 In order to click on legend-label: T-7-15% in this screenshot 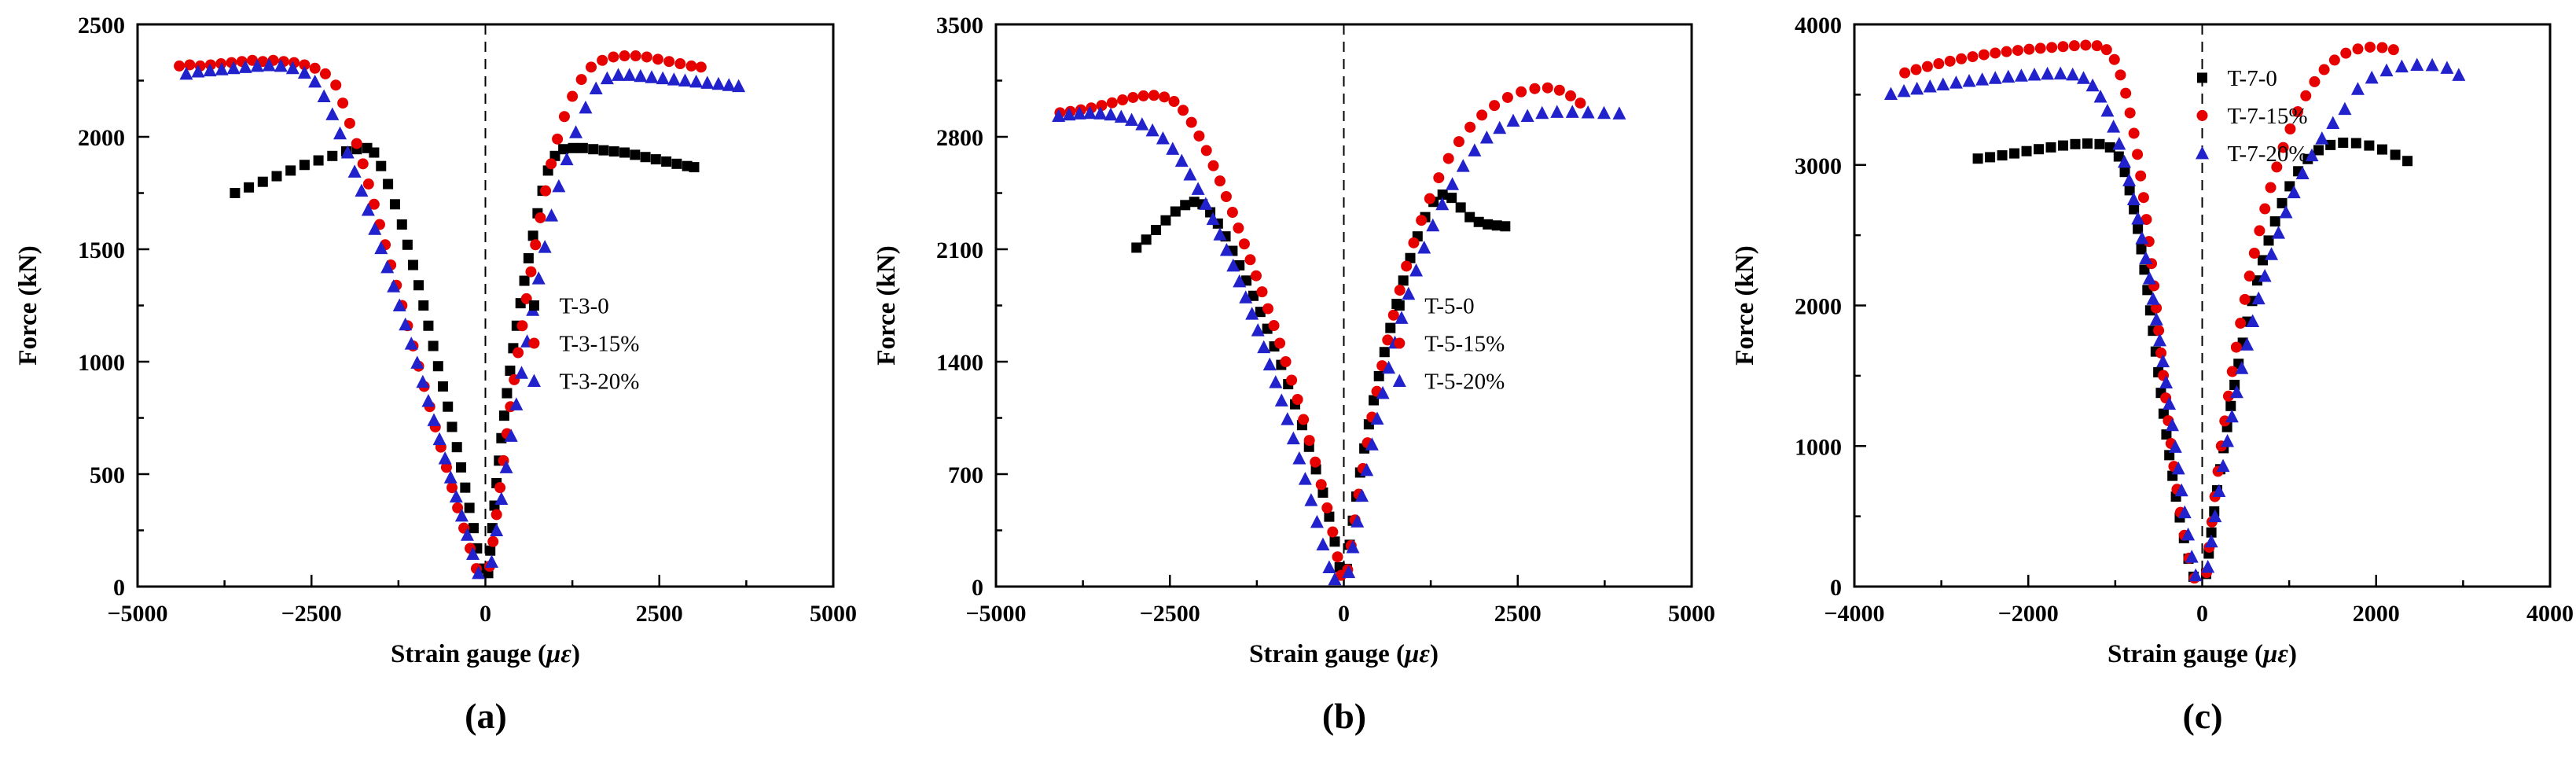, I will do `click(2268, 116)`.